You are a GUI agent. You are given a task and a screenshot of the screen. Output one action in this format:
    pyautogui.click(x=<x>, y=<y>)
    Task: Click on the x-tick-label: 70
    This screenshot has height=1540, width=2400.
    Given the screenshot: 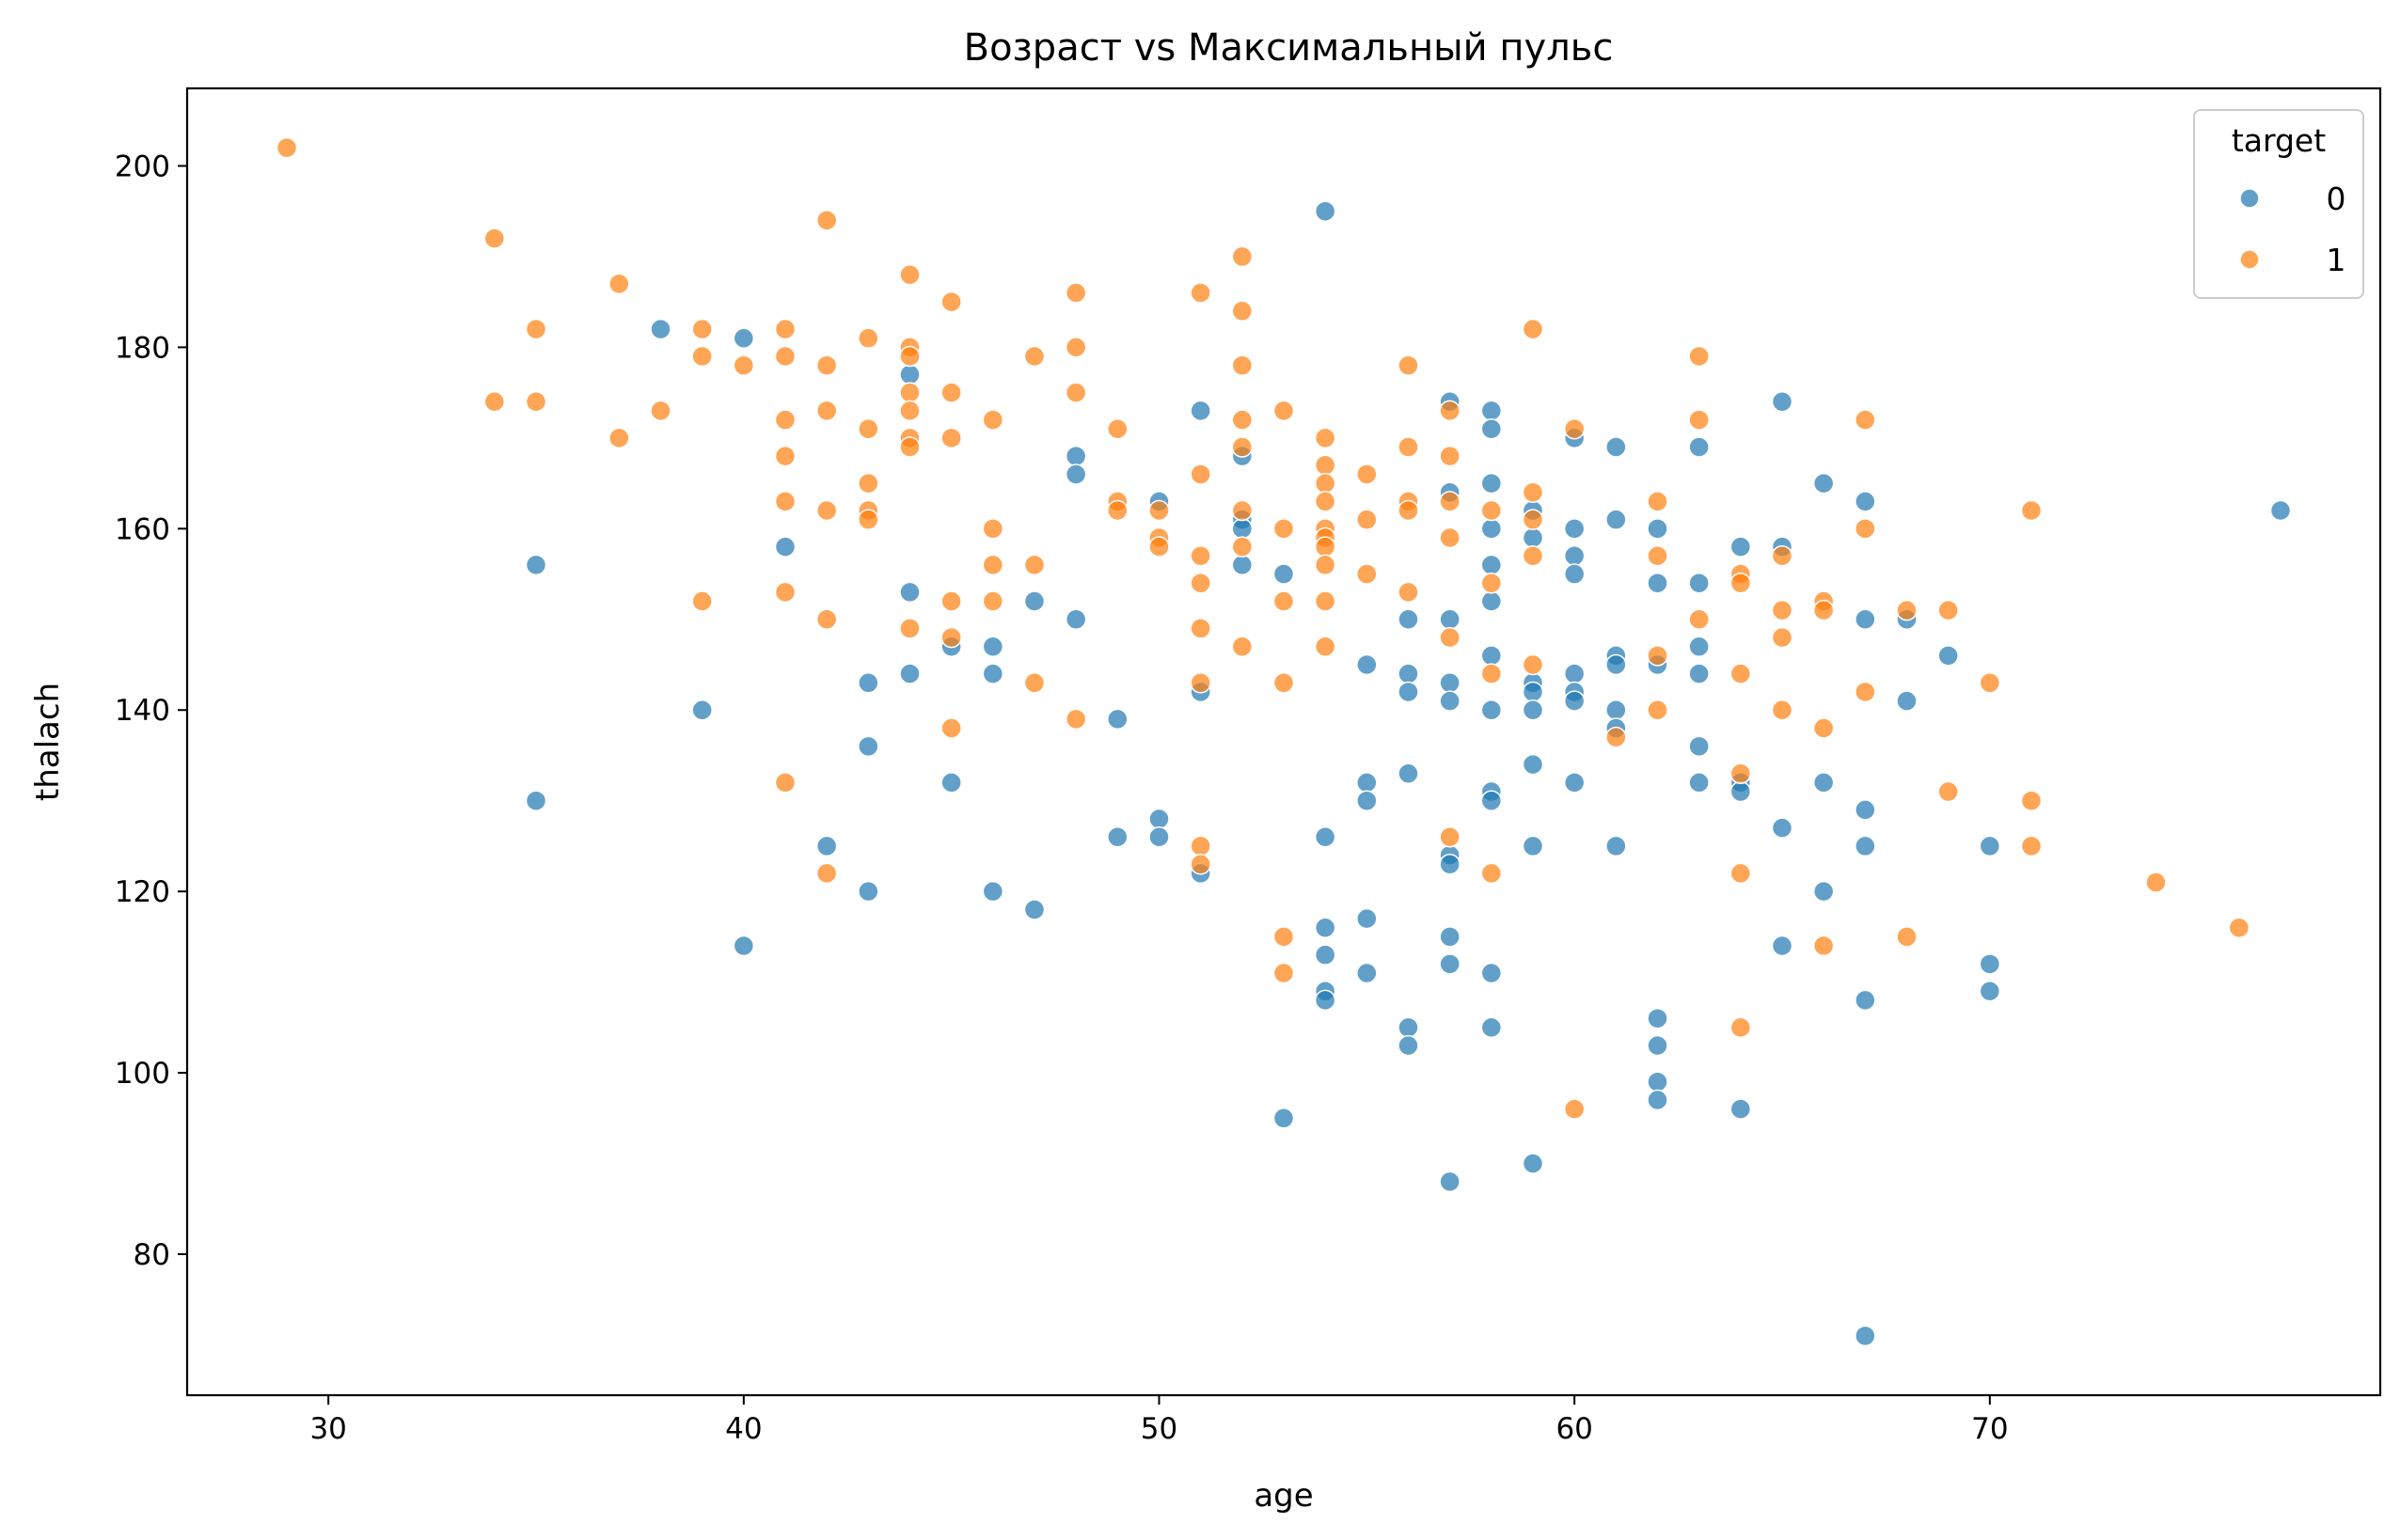 What is the action you would take?
    pyautogui.click(x=1989, y=1429)
    